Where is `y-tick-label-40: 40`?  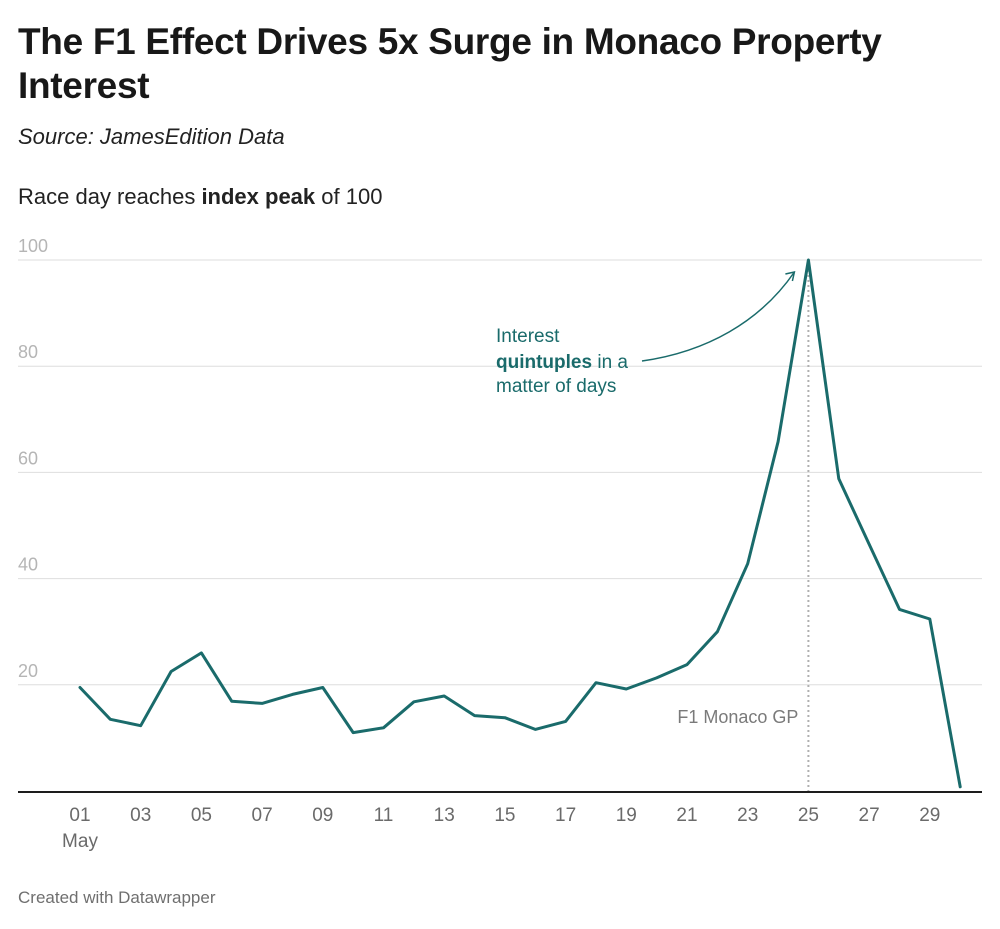
y-tick-label-40: 40 is located at coordinates (28, 565).